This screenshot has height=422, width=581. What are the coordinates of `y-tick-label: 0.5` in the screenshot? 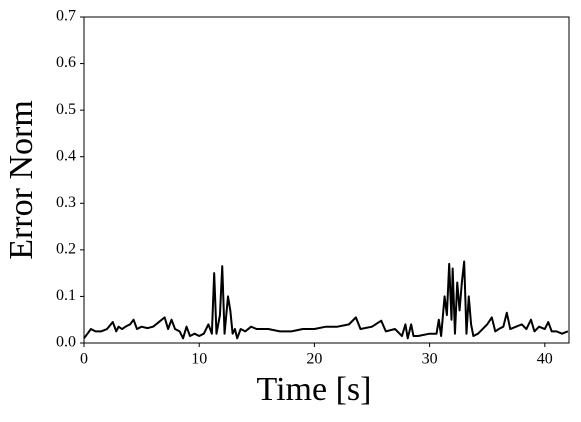 It's located at (66, 109).